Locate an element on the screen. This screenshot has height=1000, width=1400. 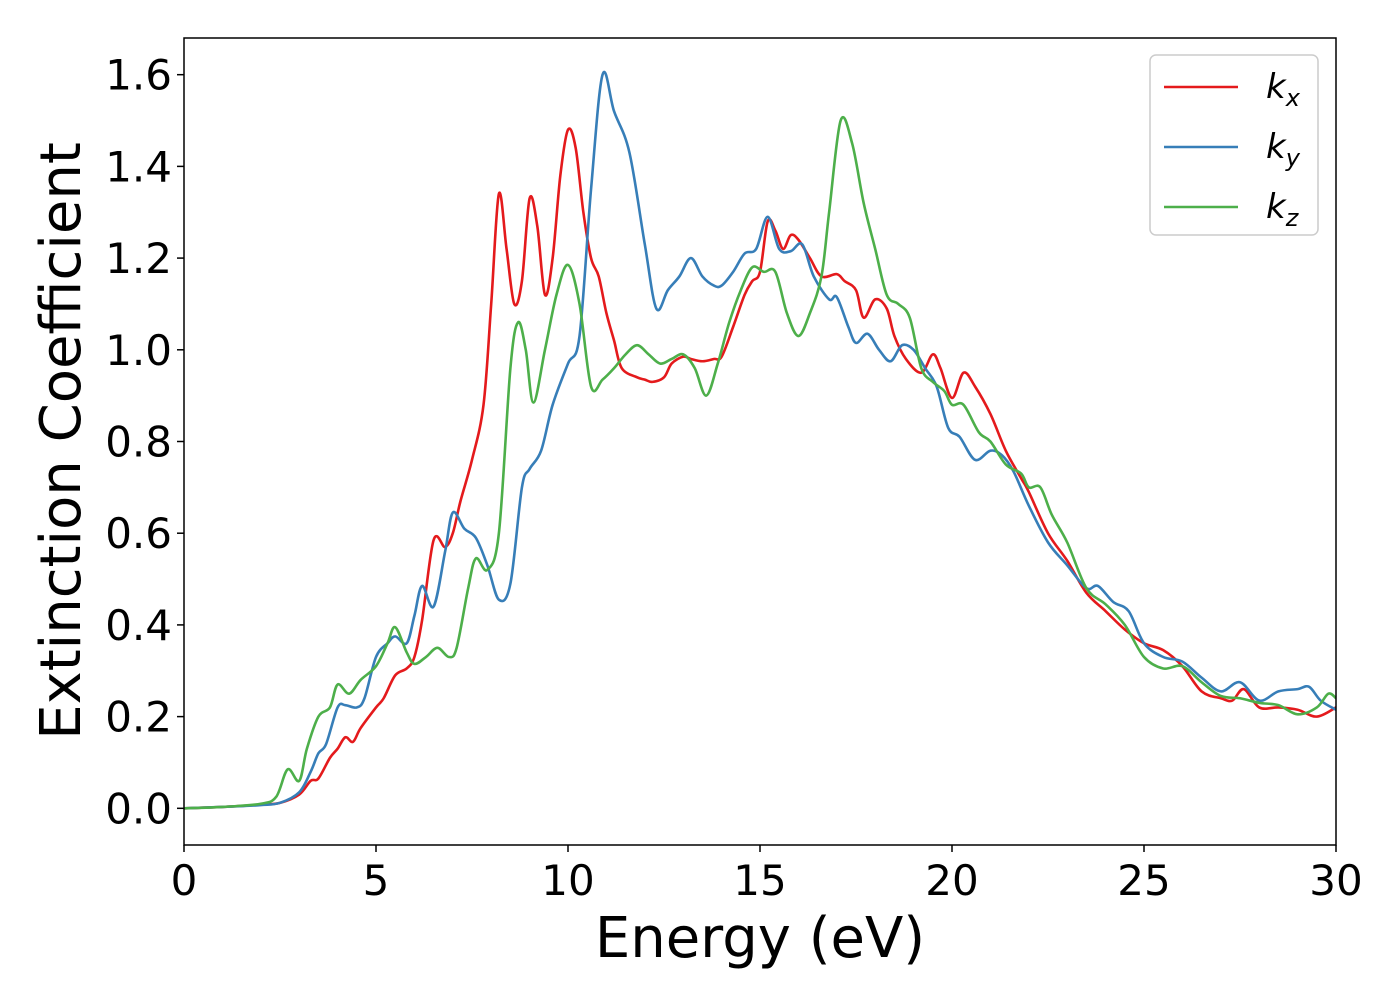
x-tick-label: 5 is located at coordinates (376, 880).